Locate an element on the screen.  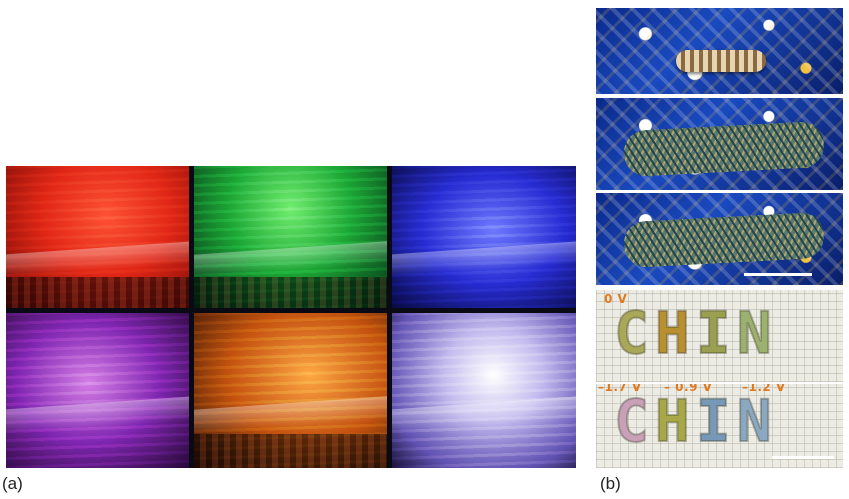
stitched-letters-0v: 0 V C H I N is located at coordinates (719, 336).